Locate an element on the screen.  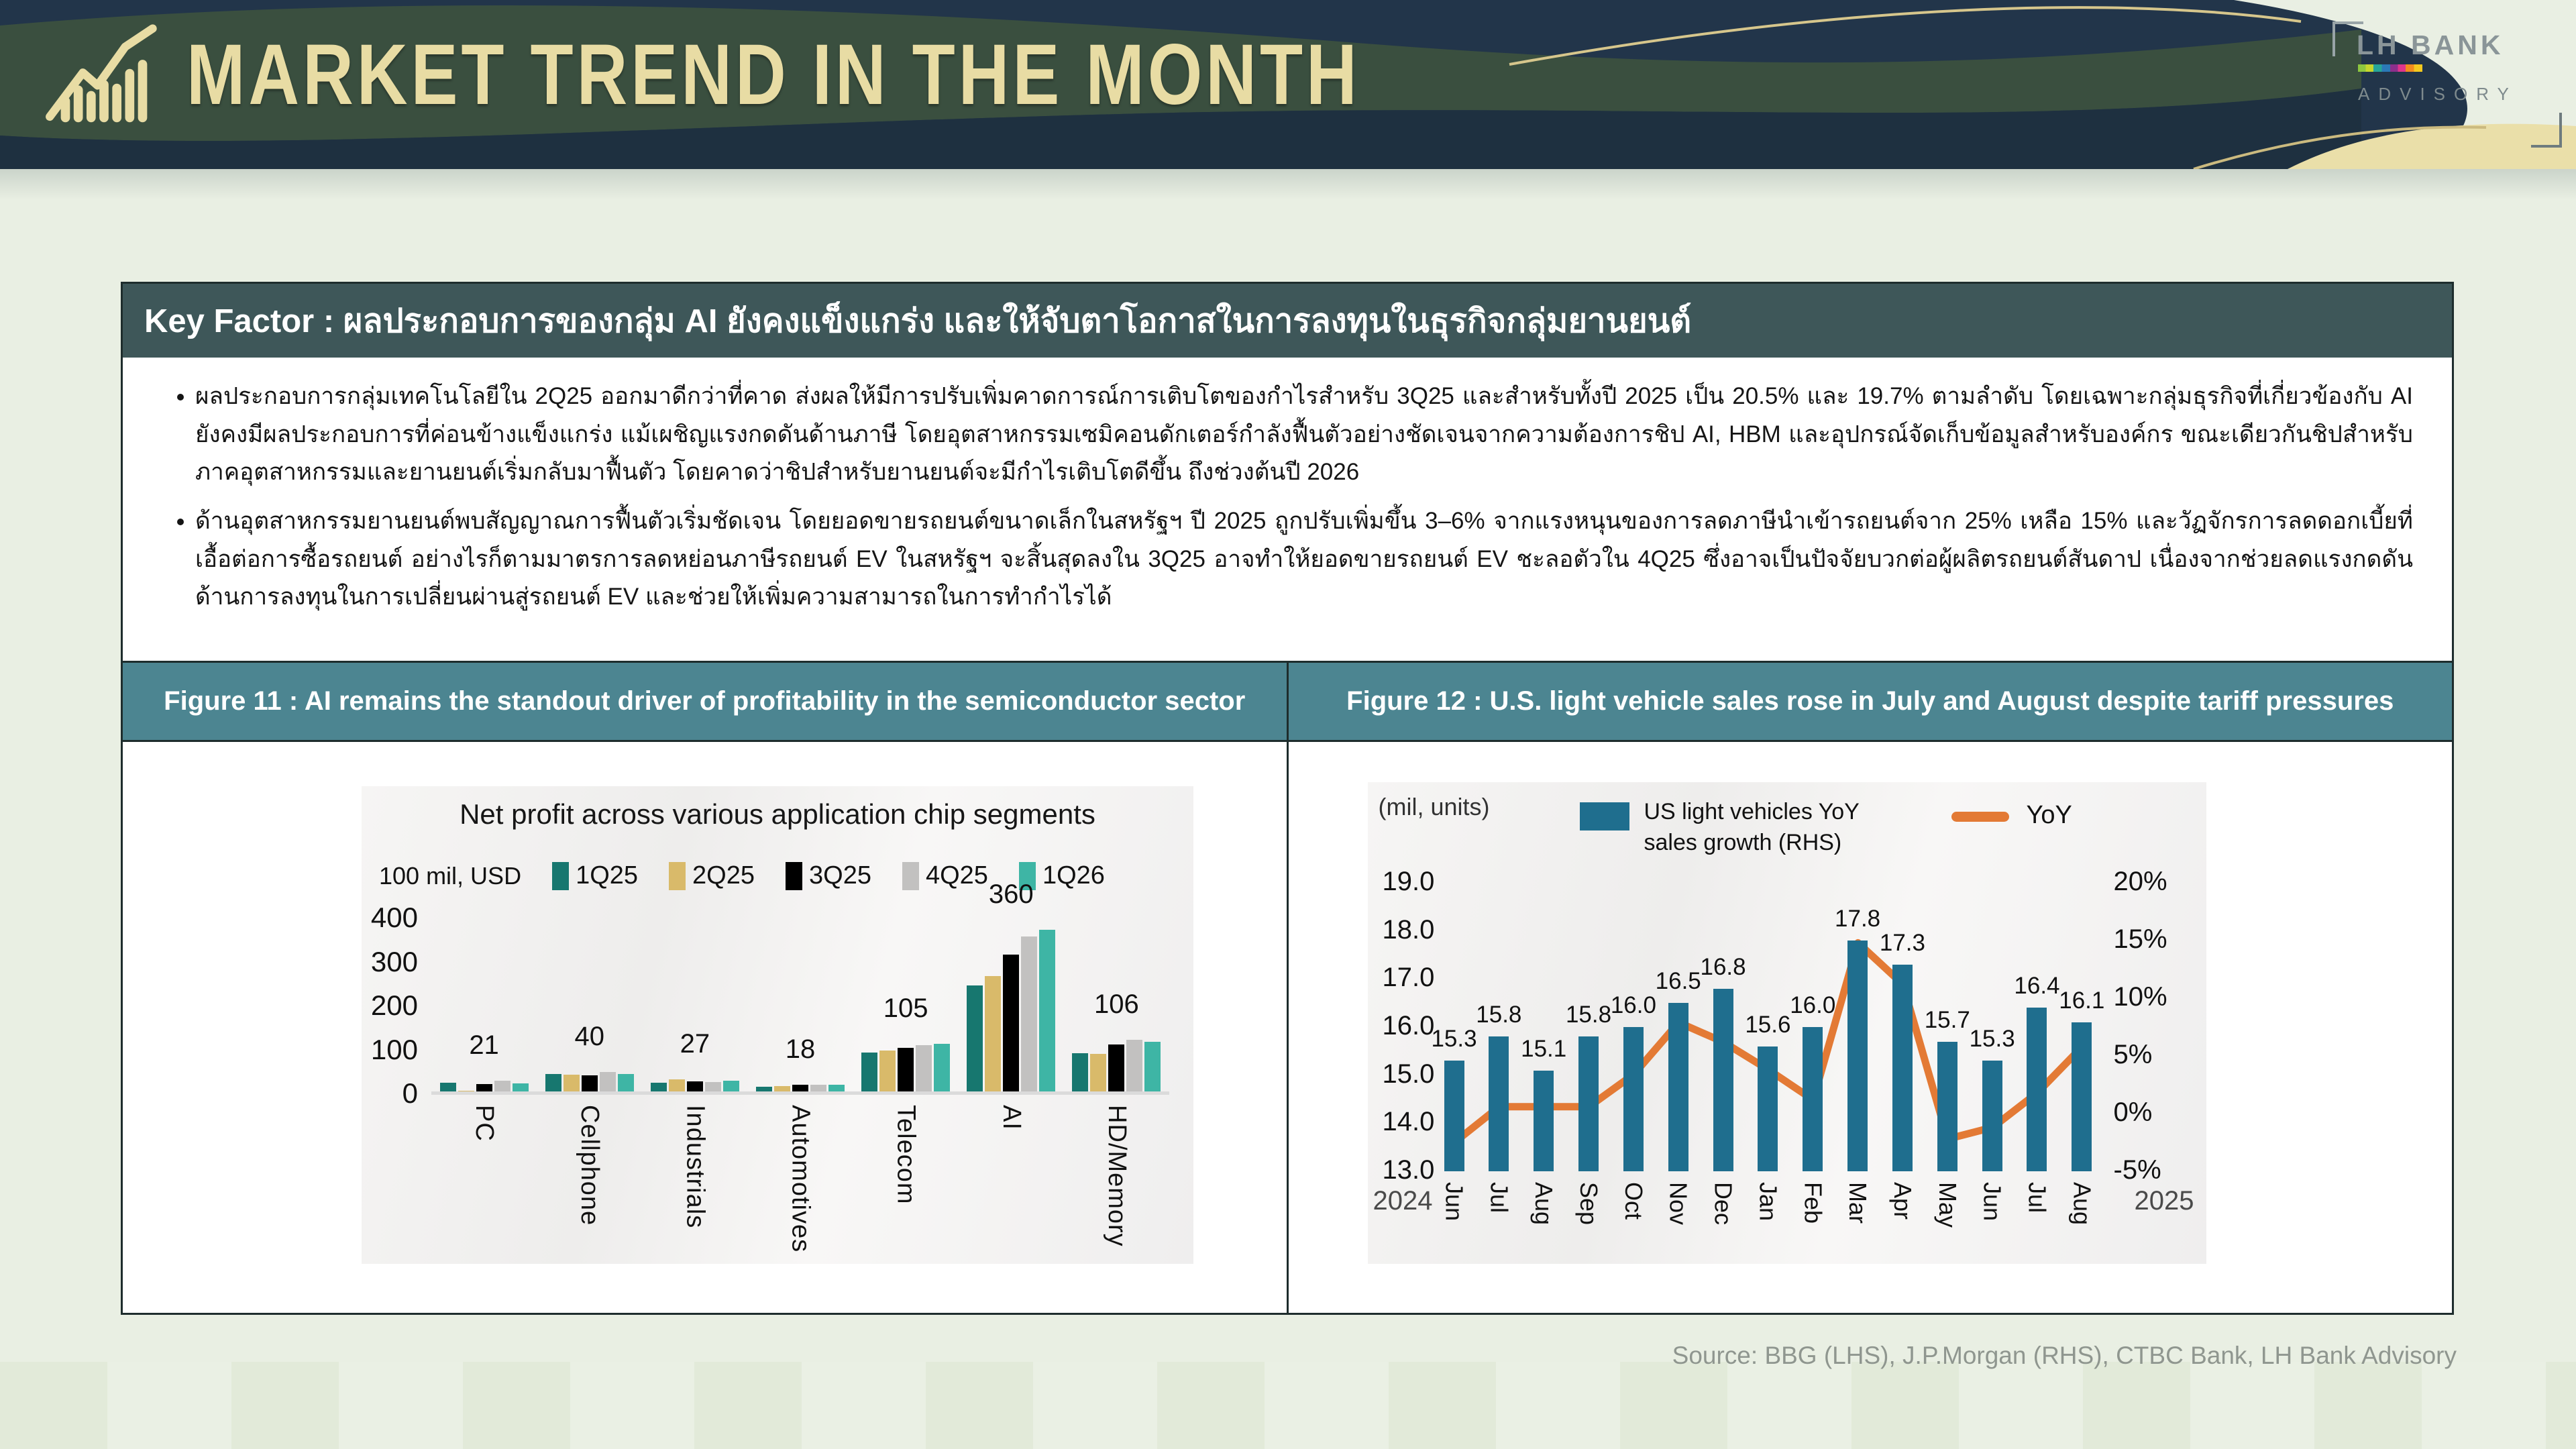
trend-chart-icon is located at coordinates (101, 73).